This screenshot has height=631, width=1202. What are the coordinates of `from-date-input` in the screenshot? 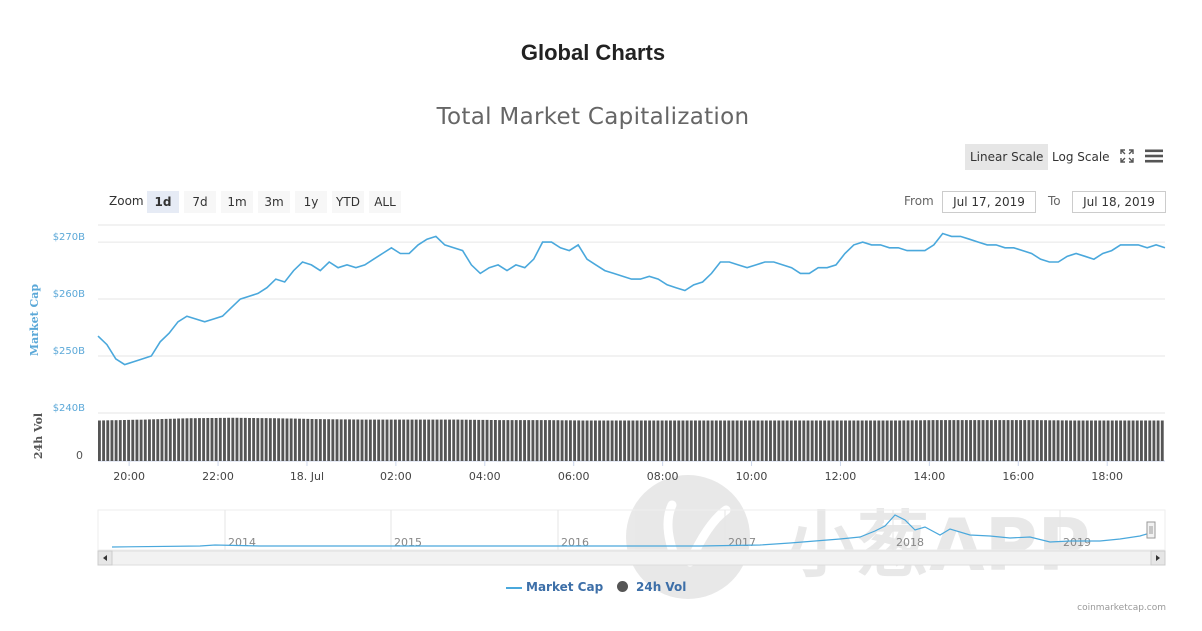 It's located at (989, 202).